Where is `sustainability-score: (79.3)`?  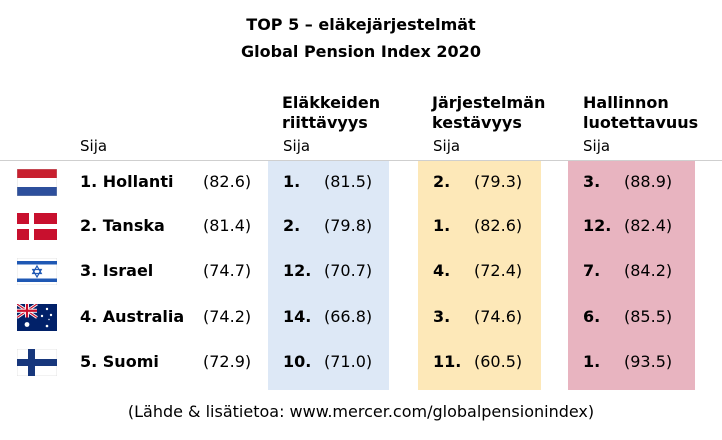
sustainability-score: (79.3) is located at coordinates (498, 181).